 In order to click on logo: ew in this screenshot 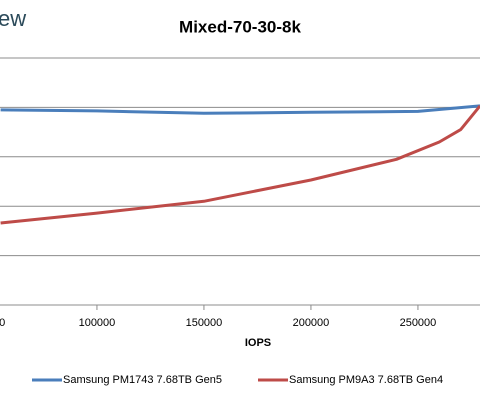, I will do `click(13, 18)`.